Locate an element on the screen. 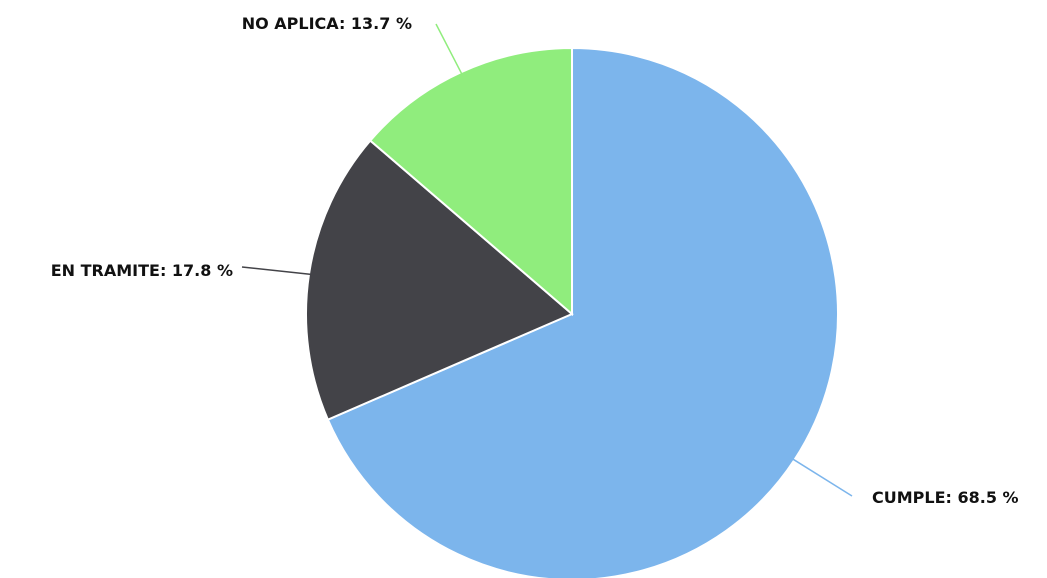 The height and width of the screenshot is (578, 1047). slice-label-cumple: CUMPLE: 68.5 % is located at coordinates (945, 497).